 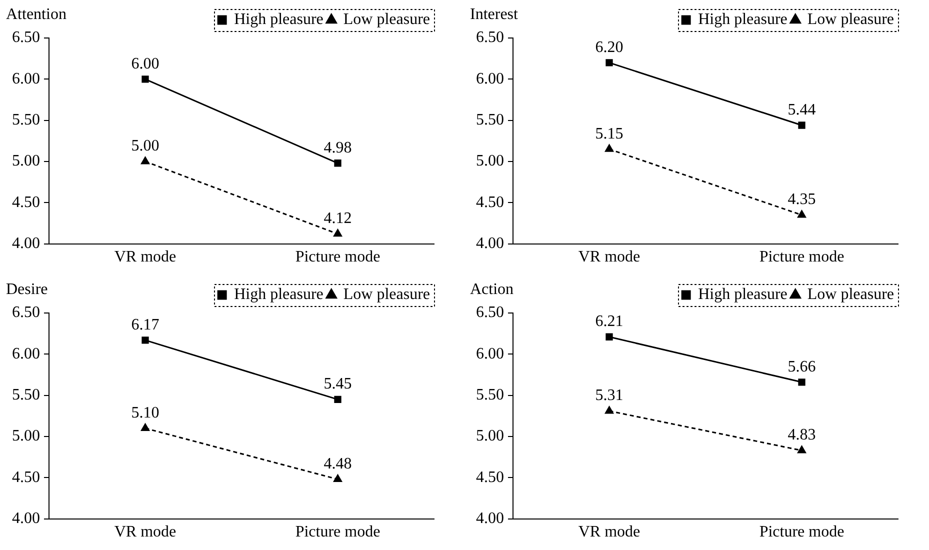 I want to click on data-label: 5.00, so click(x=145, y=146).